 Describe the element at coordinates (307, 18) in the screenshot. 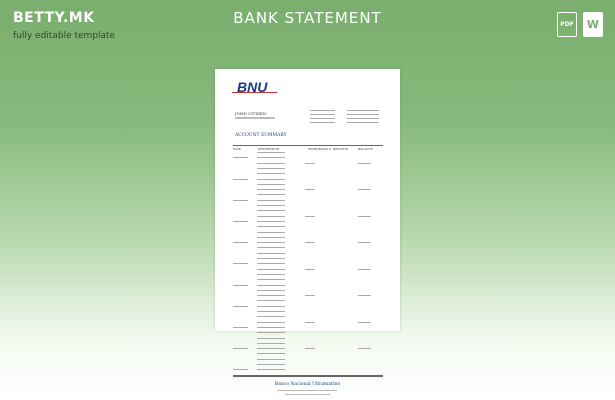

I see `page-title: BANK STATEMENT` at that location.